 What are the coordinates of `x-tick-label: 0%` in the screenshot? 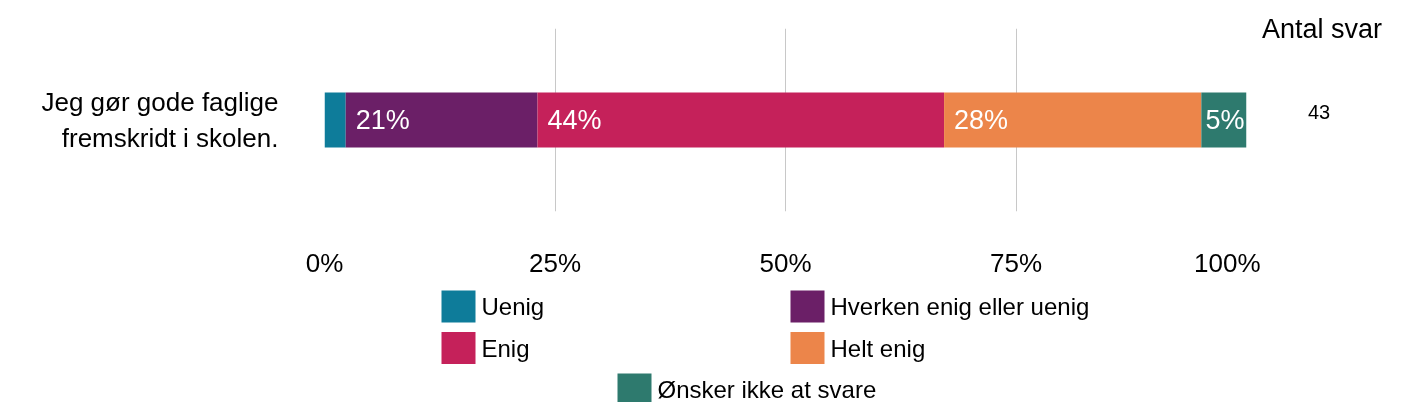 It's located at (324, 262).